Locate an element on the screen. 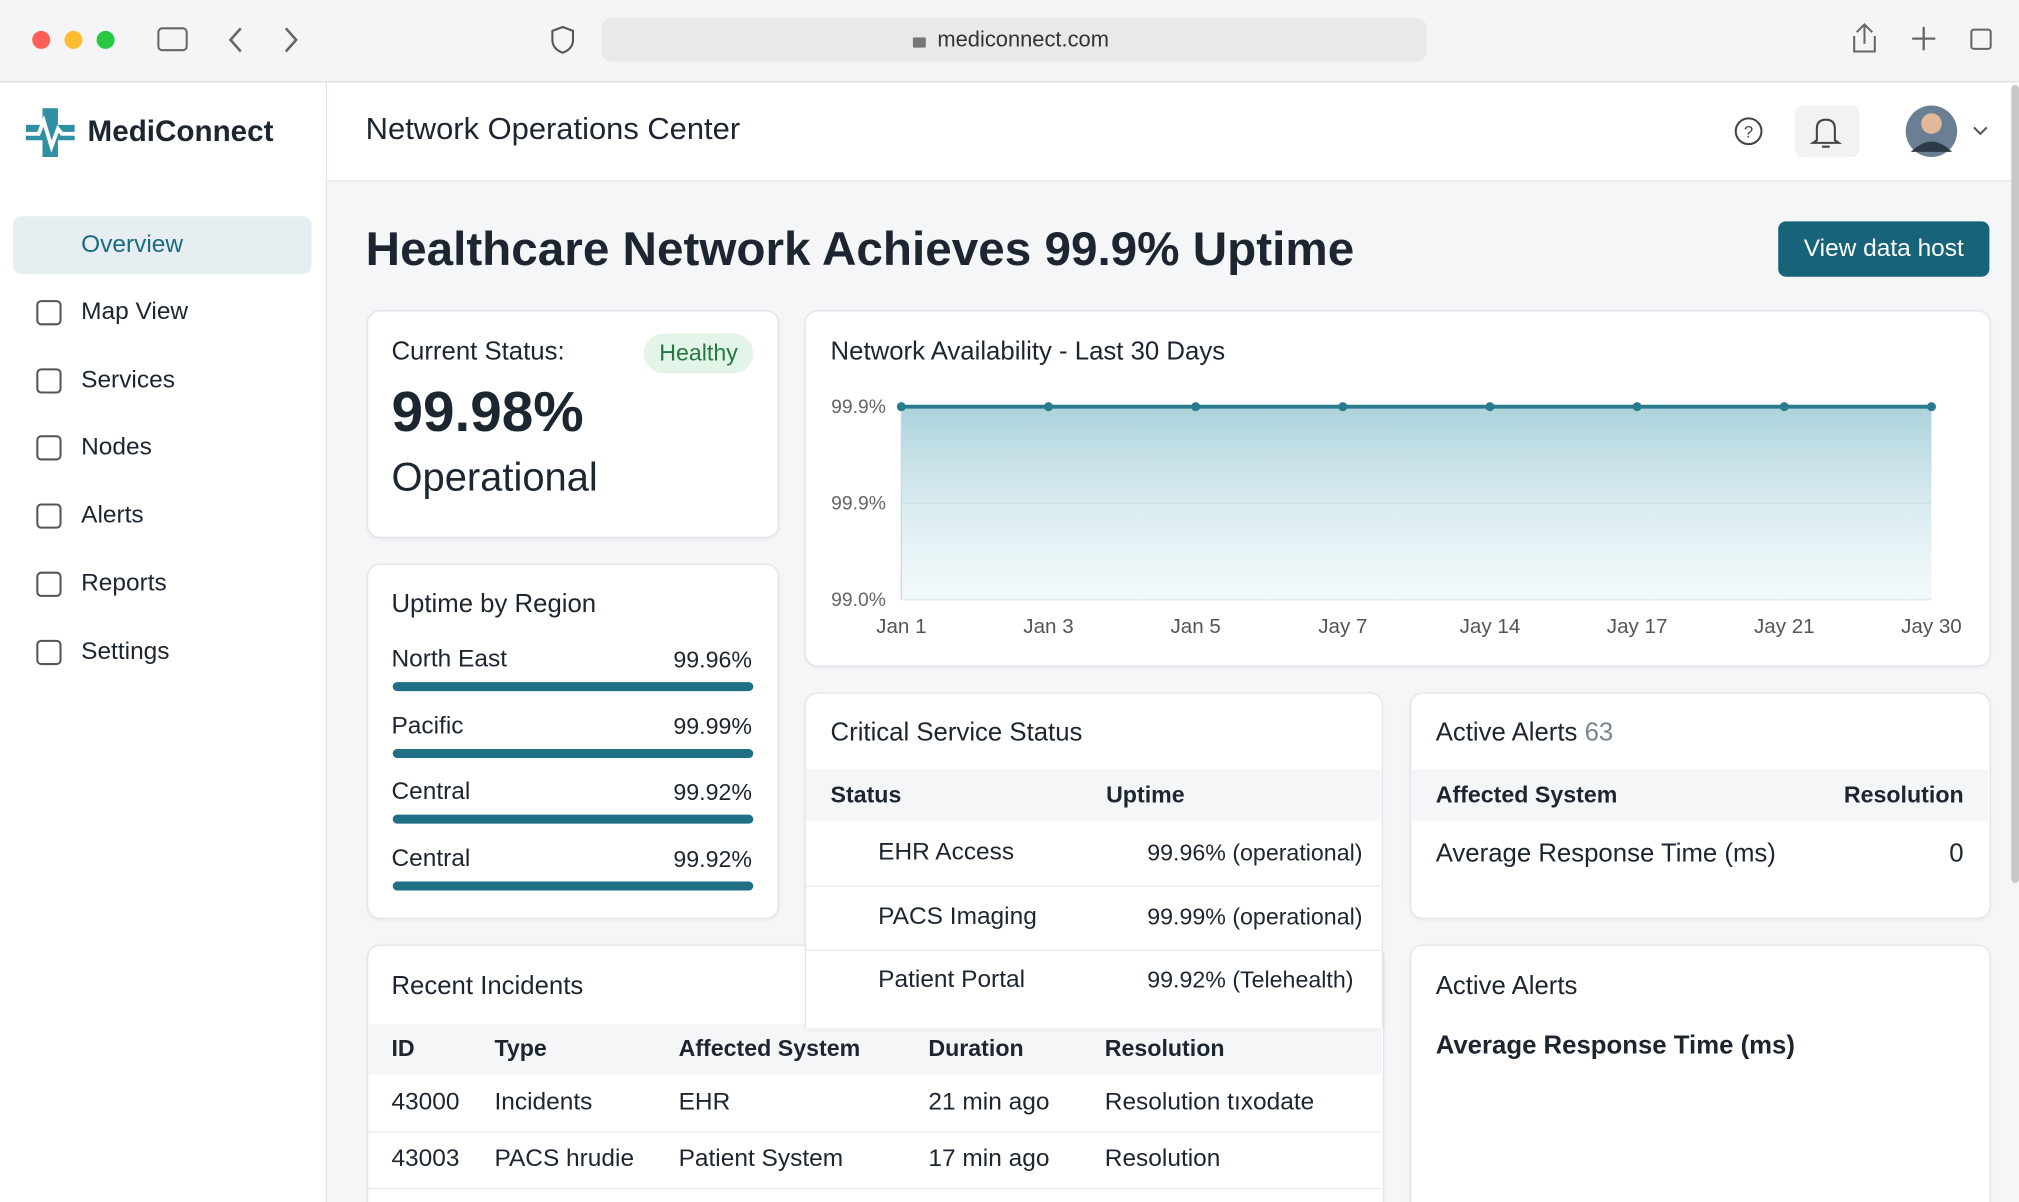 The height and width of the screenshot is (1202, 2019). x-tick-label: Jan 3 is located at coordinates (1048, 626).